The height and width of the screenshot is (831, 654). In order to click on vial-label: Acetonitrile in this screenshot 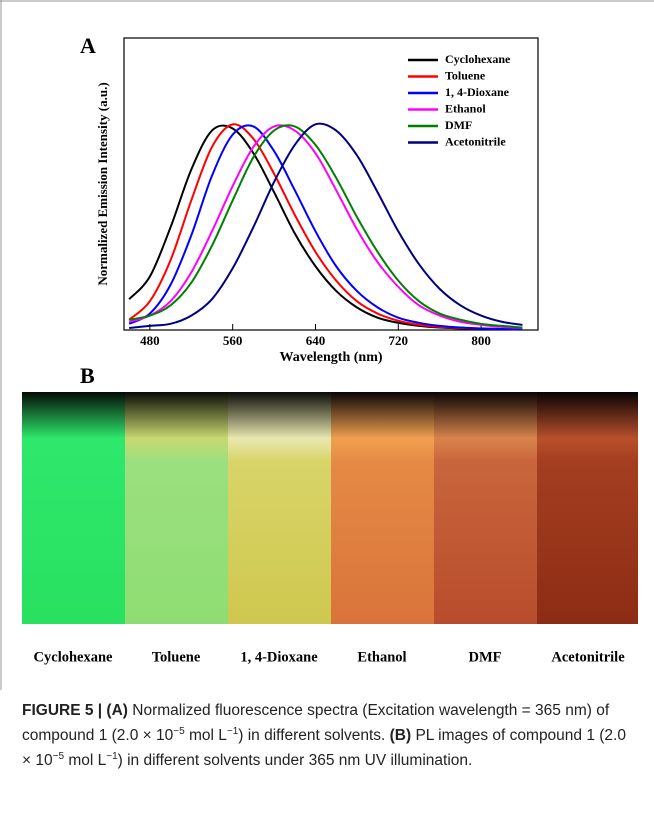, I will do `click(588, 657)`.